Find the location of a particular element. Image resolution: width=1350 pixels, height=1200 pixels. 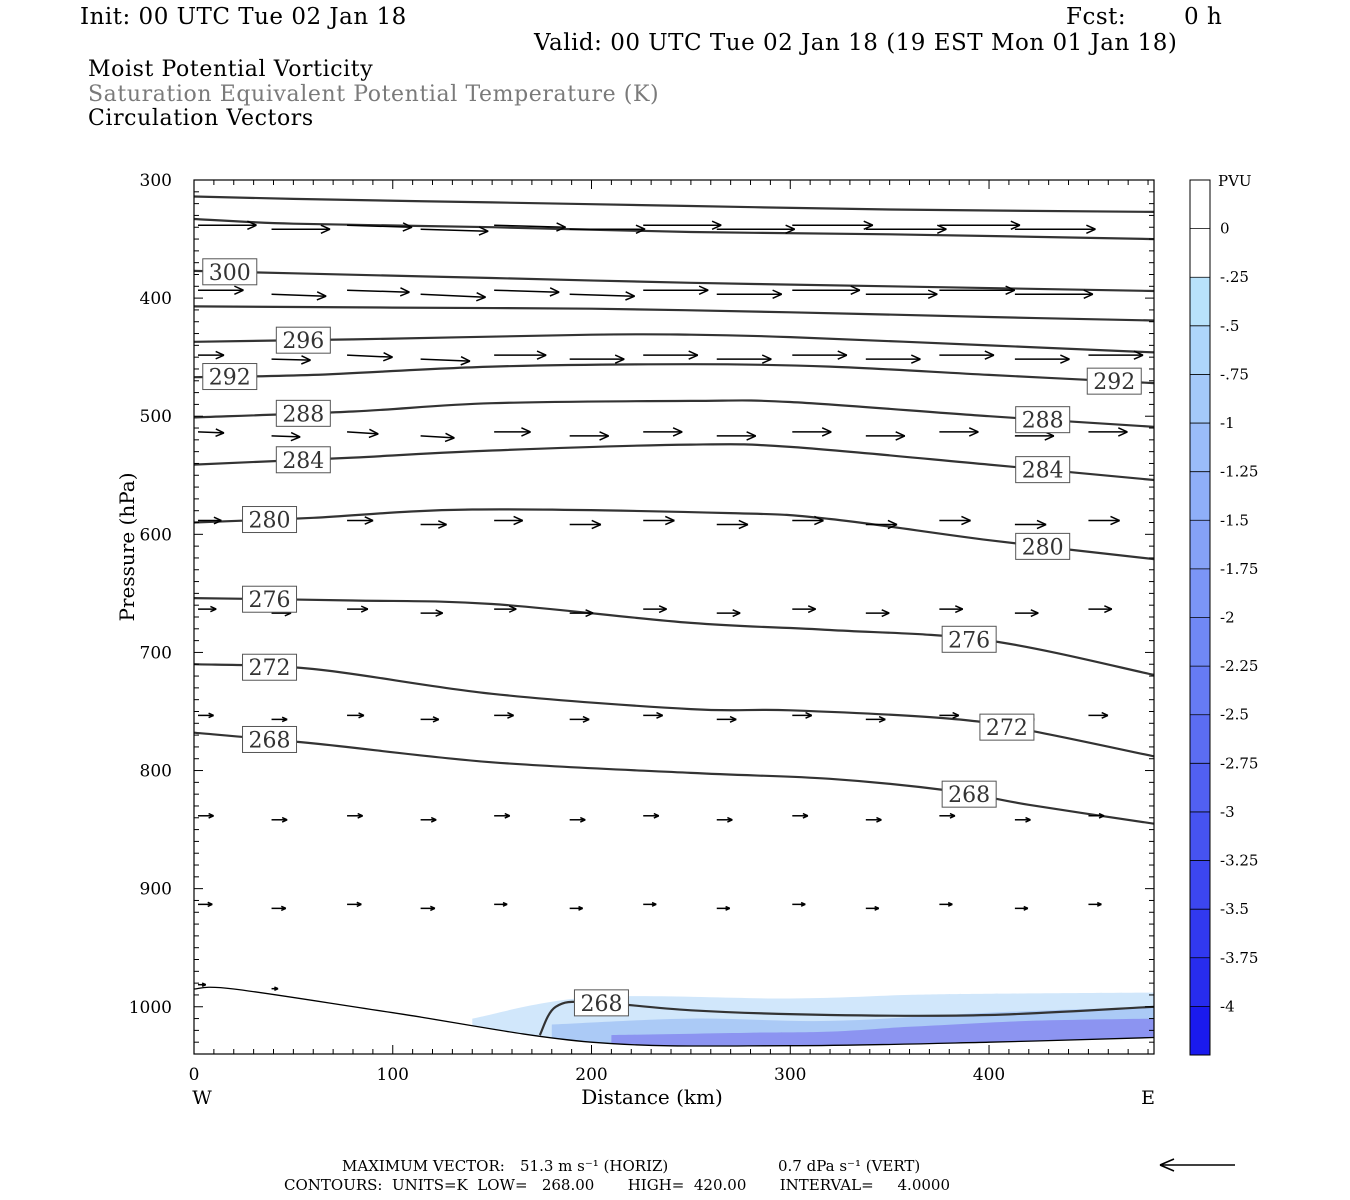

svg-text: 288 is located at coordinates (303, 414).